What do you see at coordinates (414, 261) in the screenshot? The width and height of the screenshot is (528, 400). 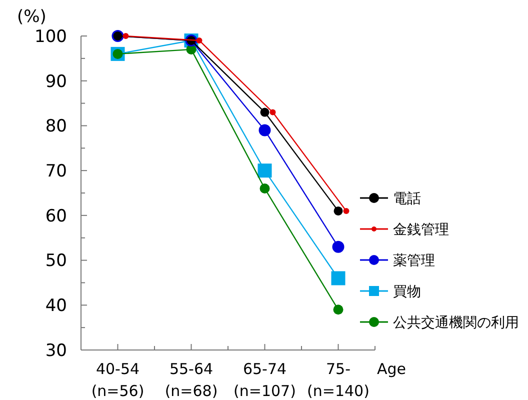 I see `legend-label: 薬管理` at bounding box center [414, 261].